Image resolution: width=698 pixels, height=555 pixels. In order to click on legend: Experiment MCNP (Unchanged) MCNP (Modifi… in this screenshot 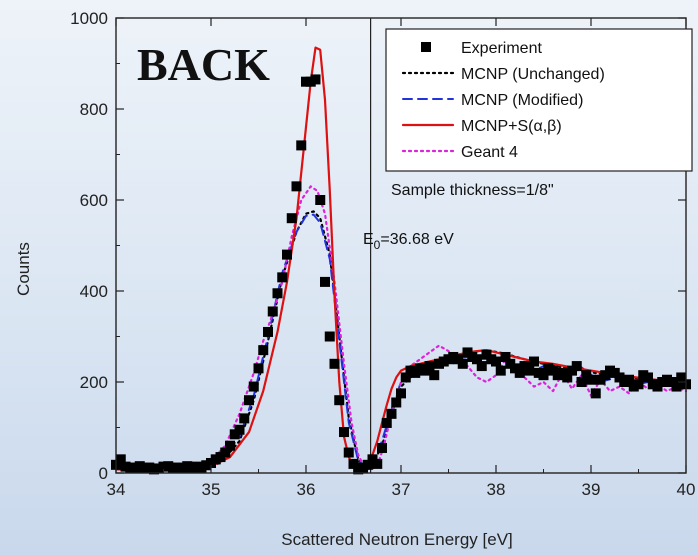, I will do `click(539, 100)`.